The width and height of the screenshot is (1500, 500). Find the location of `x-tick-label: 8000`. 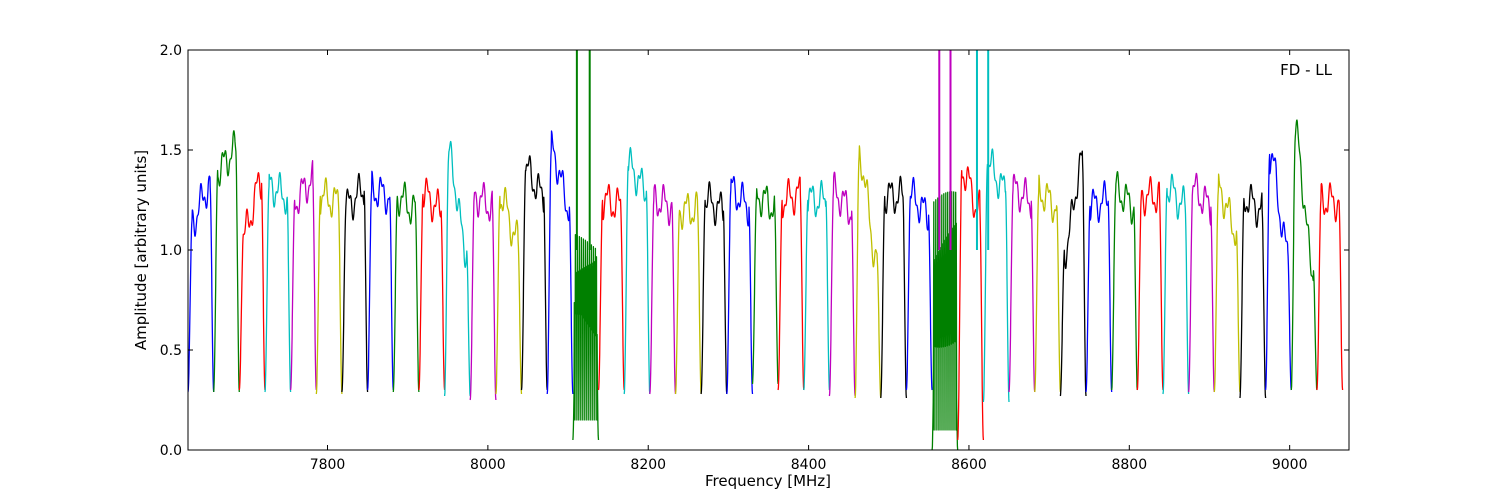

x-tick-label: 8000 is located at coordinates (488, 465).